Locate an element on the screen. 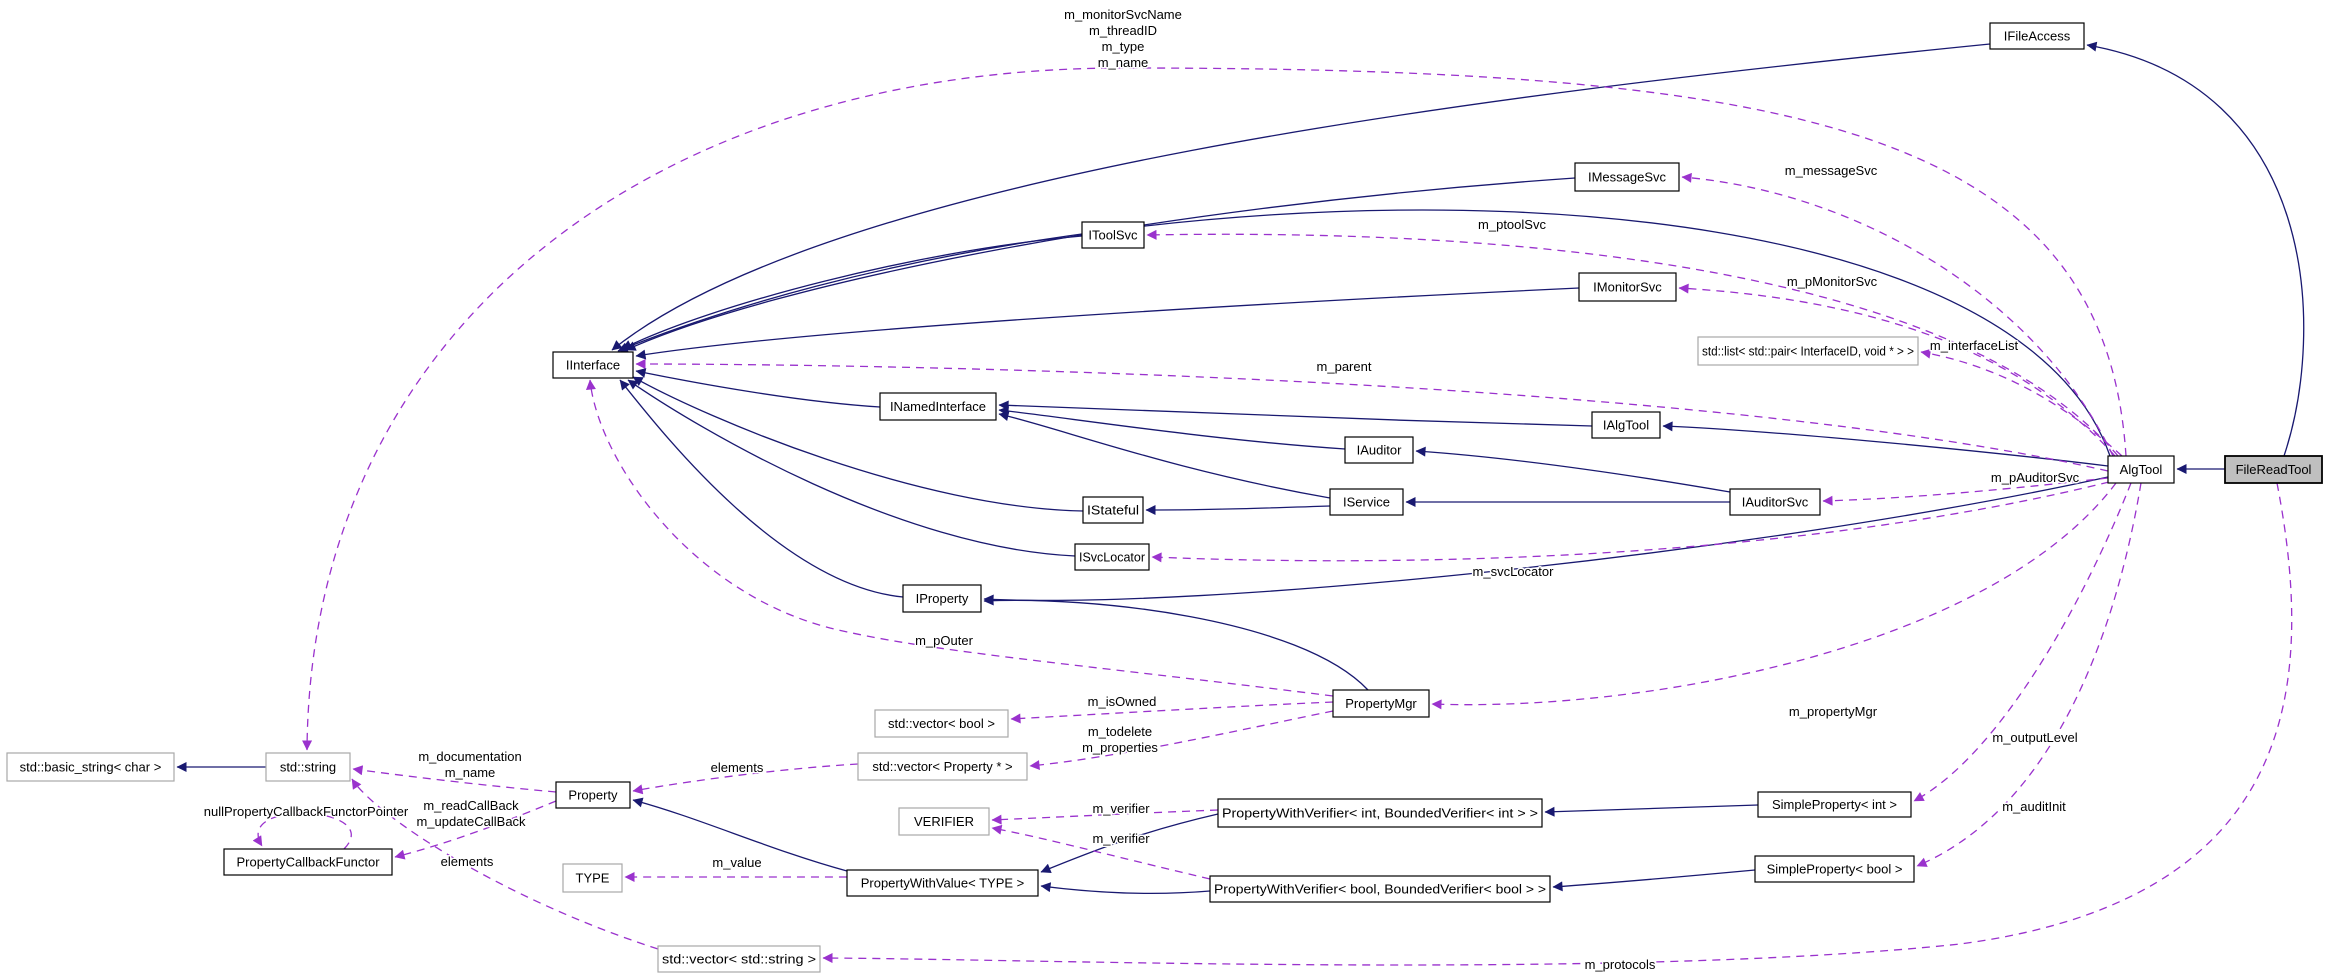 The height and width of the screenshot is (974, 2328). node-label-spint: SimpleProperty< int > is located at coordinates (1834, 804).